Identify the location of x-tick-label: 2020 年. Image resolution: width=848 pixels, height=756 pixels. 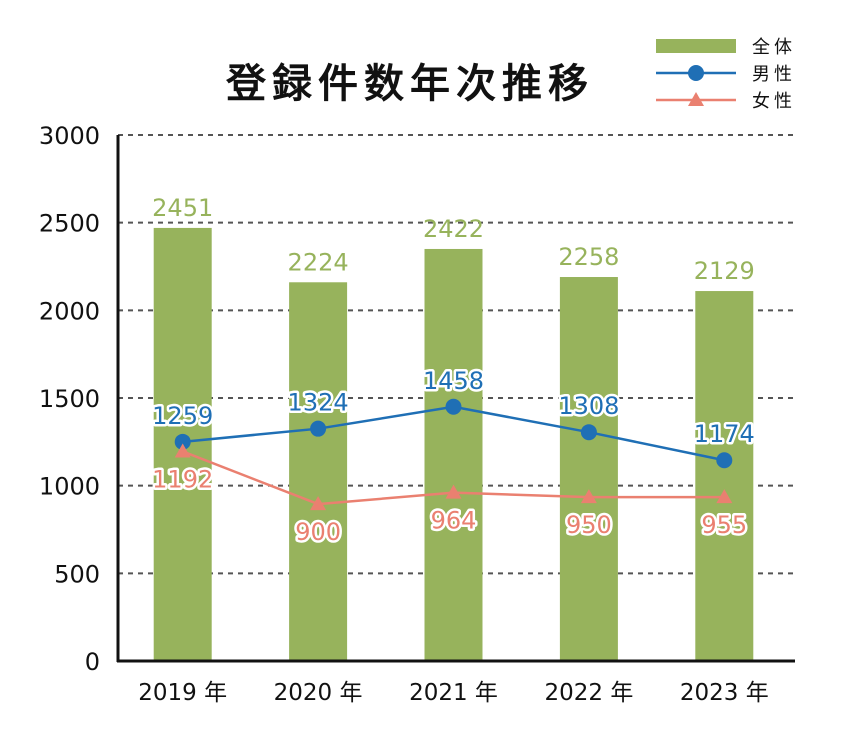
(318, 693).